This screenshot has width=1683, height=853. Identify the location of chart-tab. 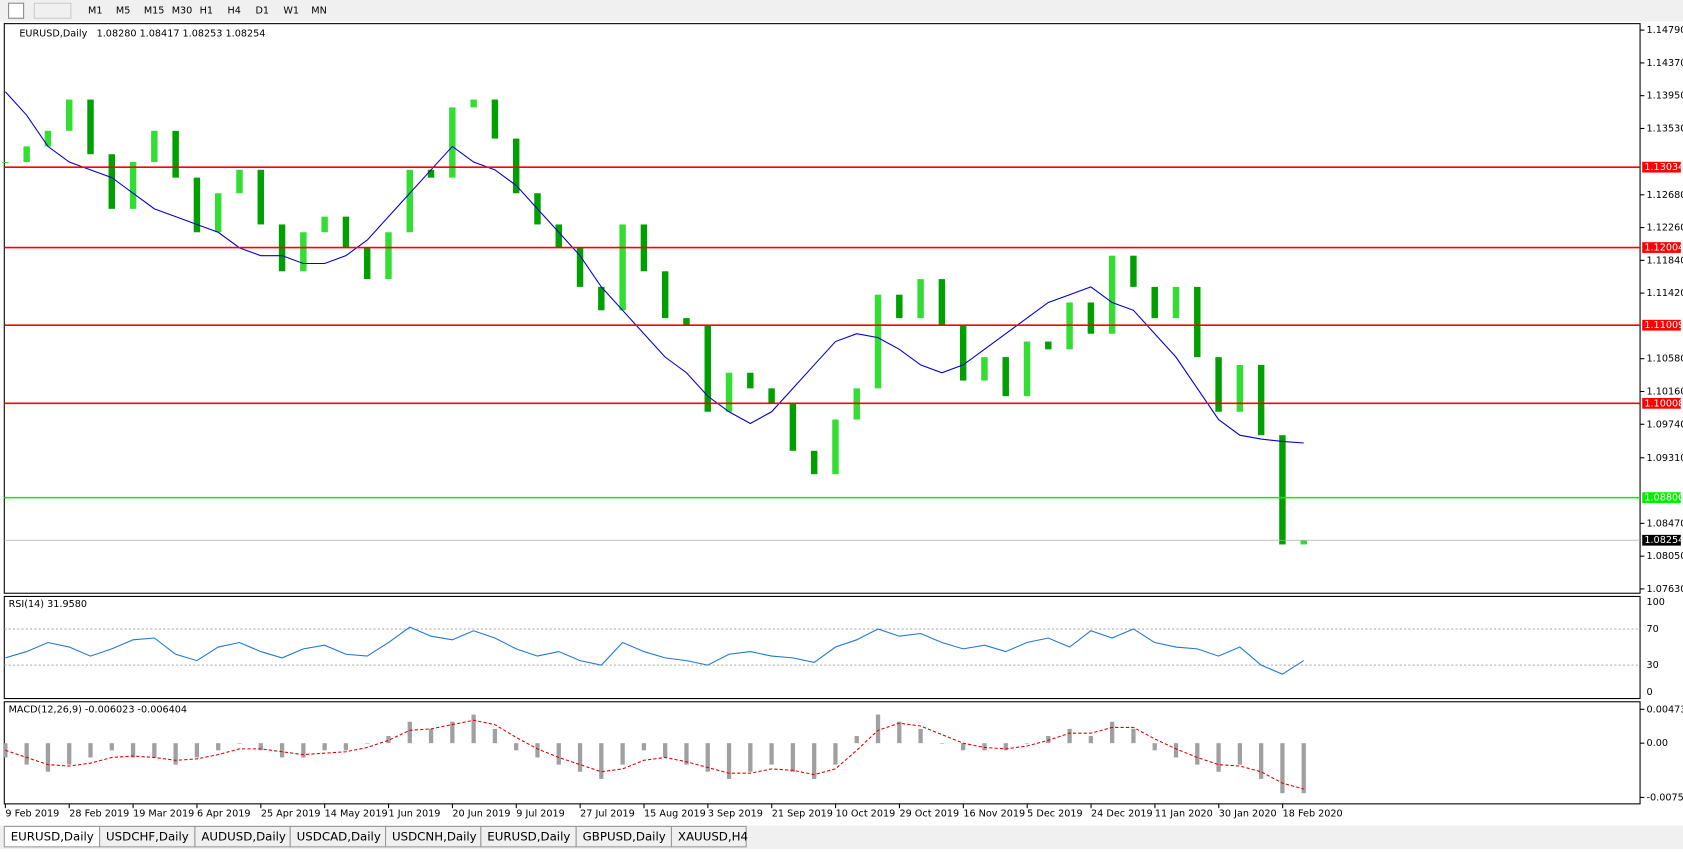
(708, 836).